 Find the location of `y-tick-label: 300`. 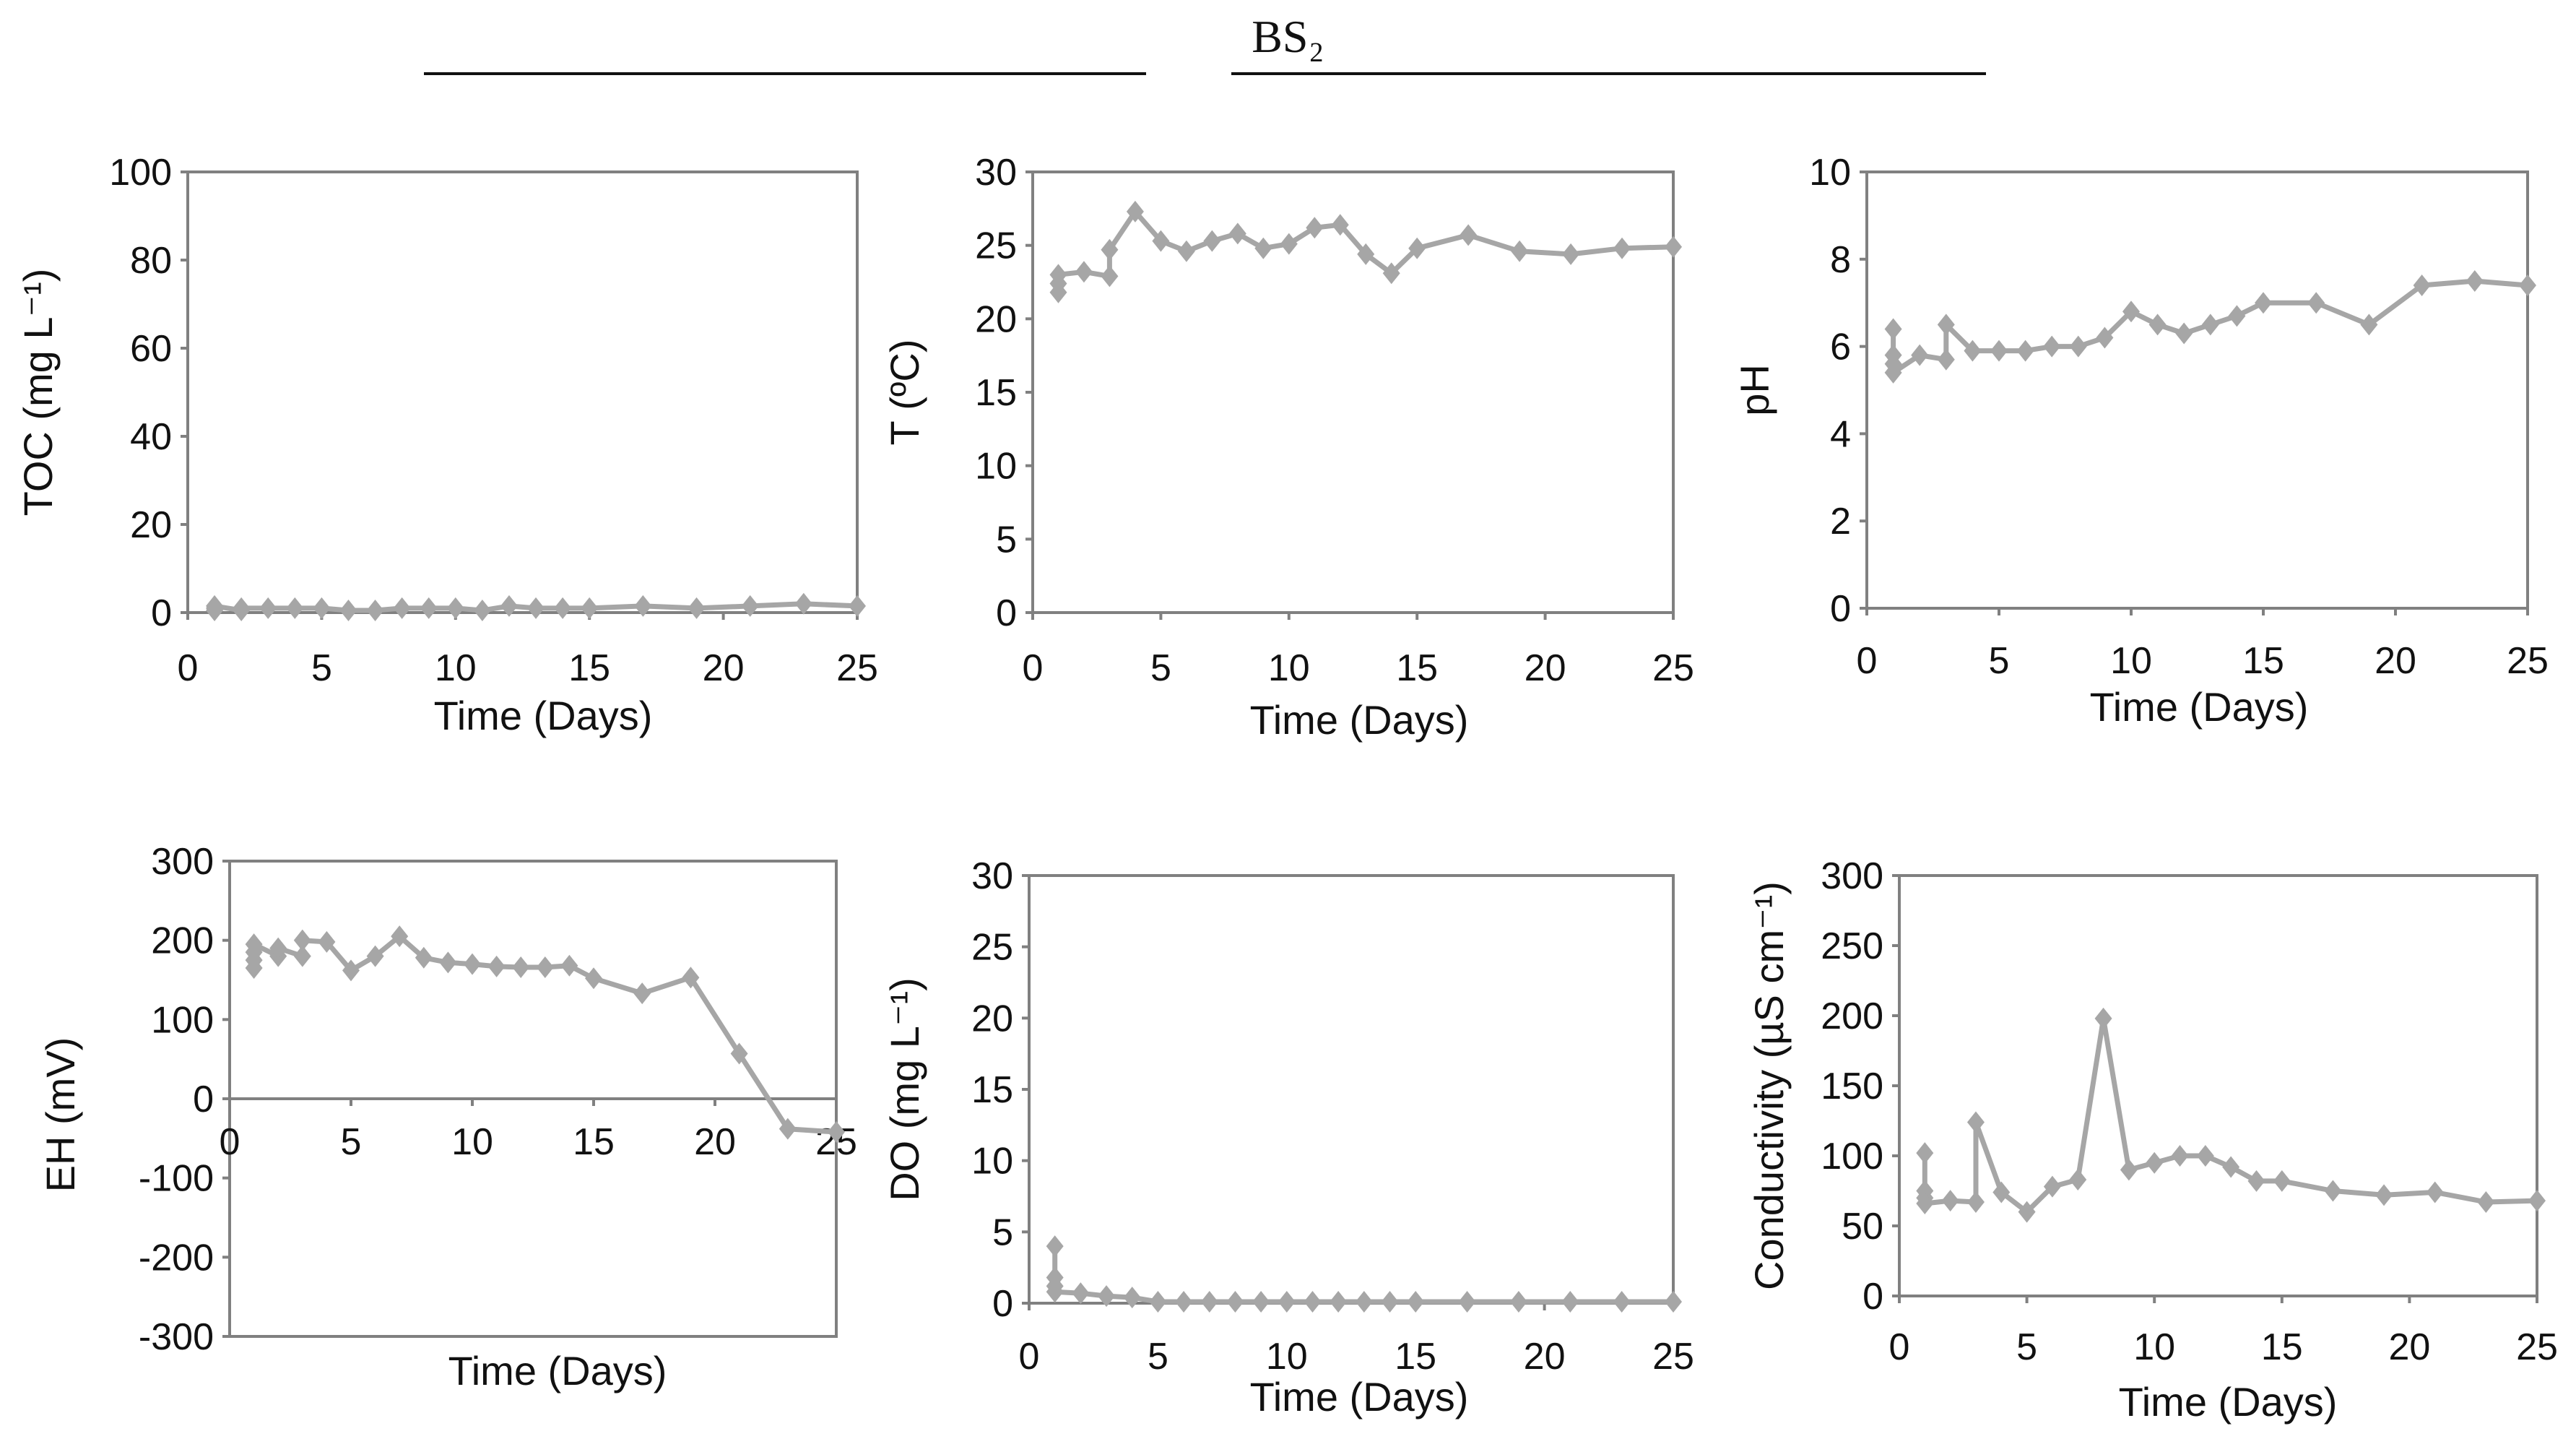

y-tick-label: 300 is located at coordinates (182, 862).